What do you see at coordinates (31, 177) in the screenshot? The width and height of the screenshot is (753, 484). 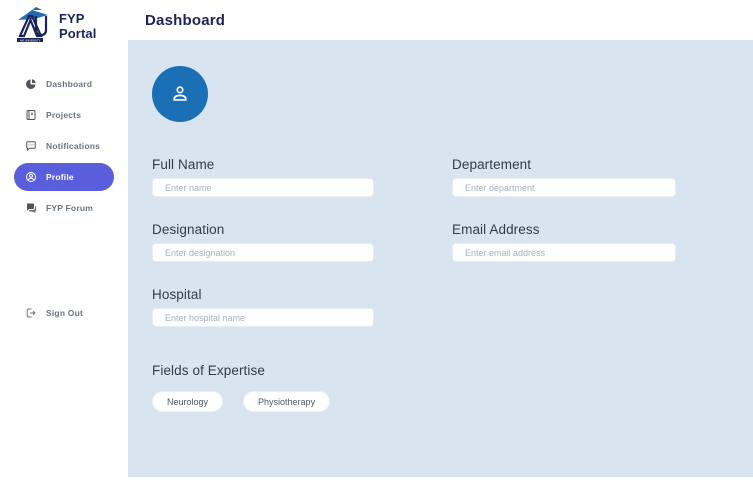 I see `user-circle-icon` at bounding box center [31, 177].